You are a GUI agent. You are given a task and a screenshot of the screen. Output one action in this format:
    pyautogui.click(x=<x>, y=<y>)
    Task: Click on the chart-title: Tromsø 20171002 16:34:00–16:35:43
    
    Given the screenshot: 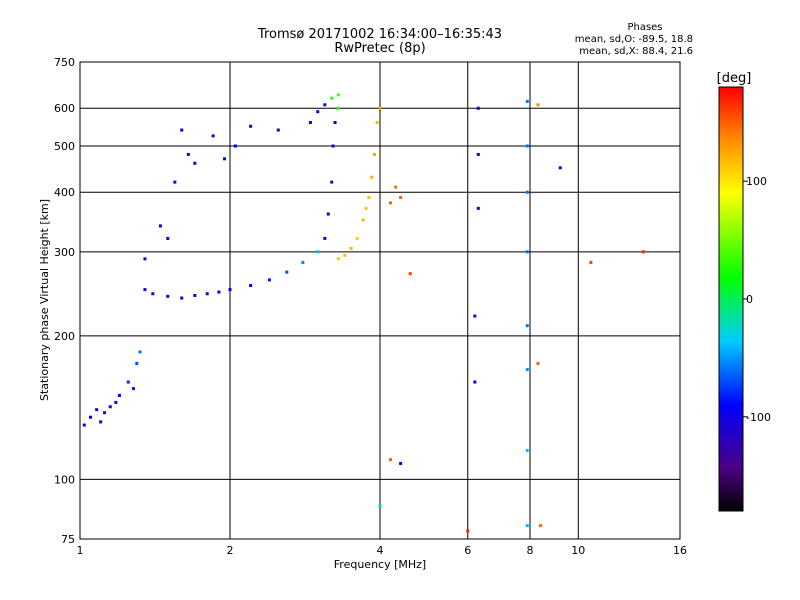 What is the action you would take?
    pyautogui.click(x=379, y=34)
    